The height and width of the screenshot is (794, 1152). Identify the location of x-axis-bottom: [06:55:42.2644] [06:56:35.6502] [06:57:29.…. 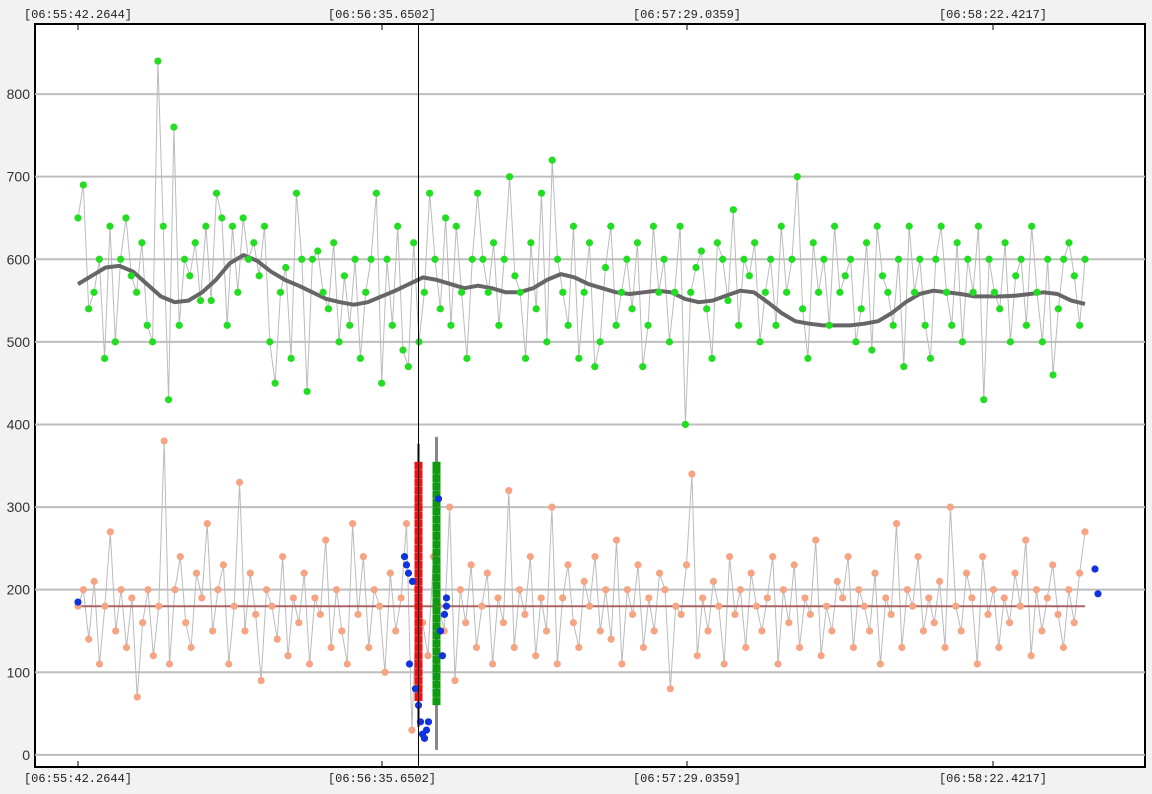
(535, 773).